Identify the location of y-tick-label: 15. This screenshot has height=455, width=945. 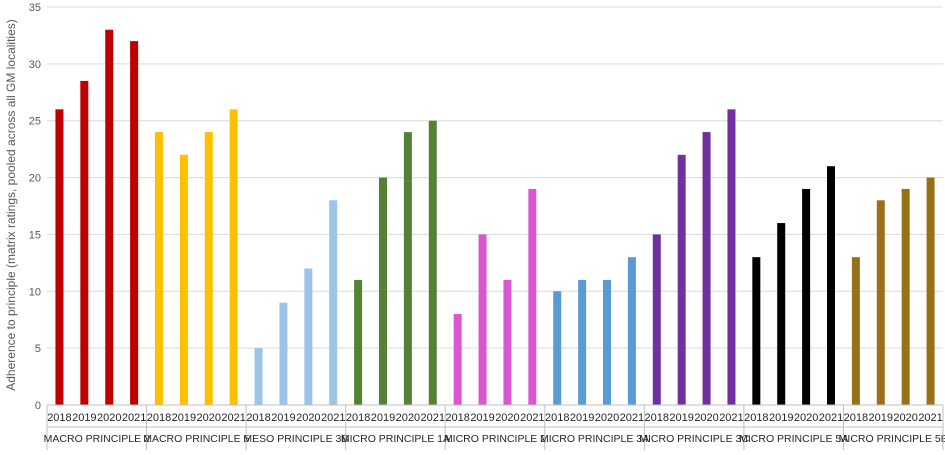
(35, 235).